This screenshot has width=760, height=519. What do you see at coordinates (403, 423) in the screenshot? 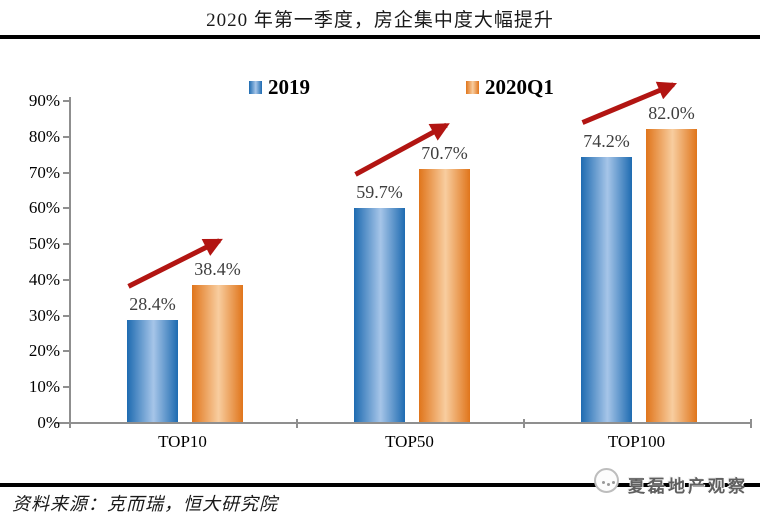
I see `x-axis-line` at bounding box center [403, 423].